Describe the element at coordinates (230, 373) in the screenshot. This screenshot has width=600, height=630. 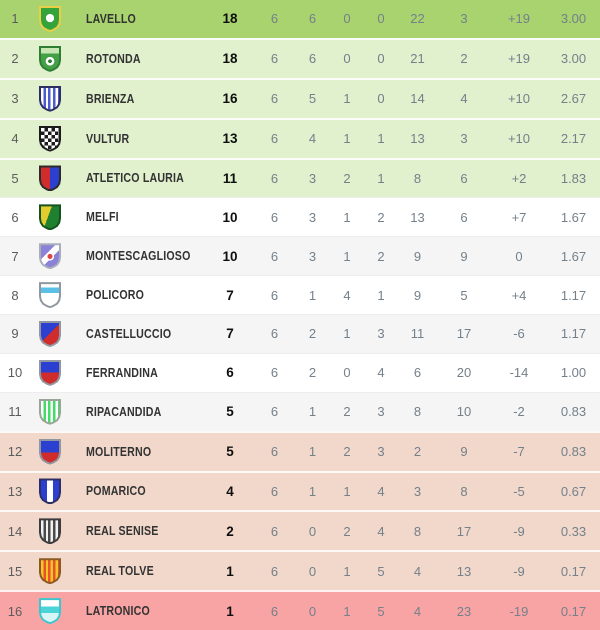
I see `points-value: 6` at that location.